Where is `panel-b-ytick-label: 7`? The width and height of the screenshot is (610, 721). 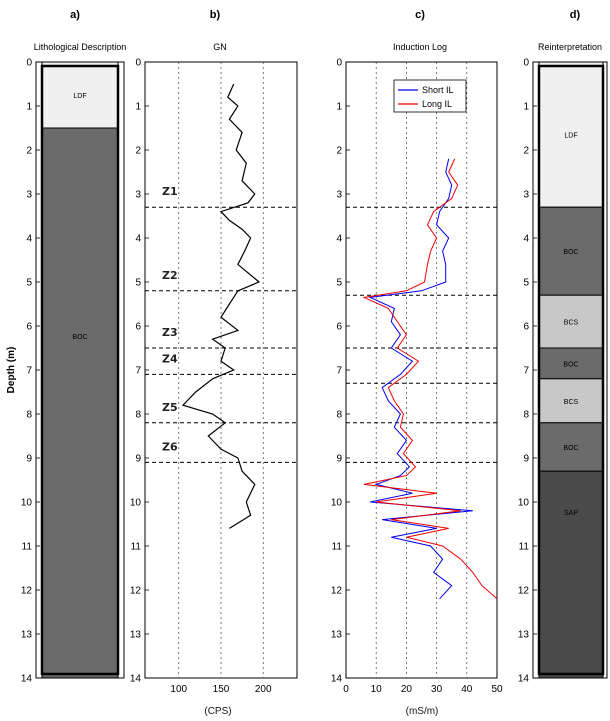 panel-b-ytick-label: 7 is located at coordinates (138, 371).